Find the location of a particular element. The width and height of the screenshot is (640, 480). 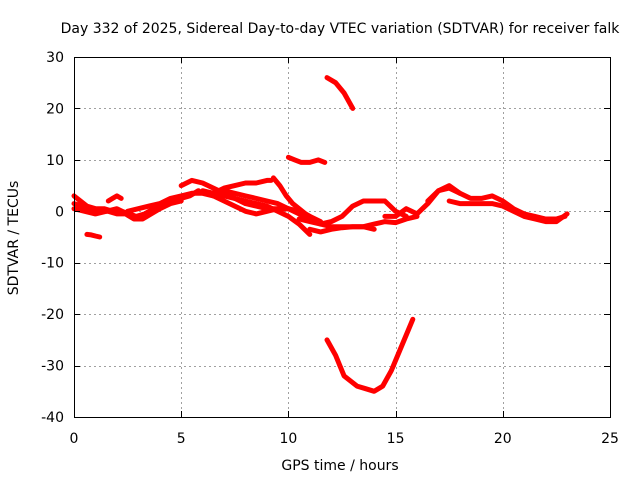

y-tick-label: 20 is located at coordinates (55, 109).